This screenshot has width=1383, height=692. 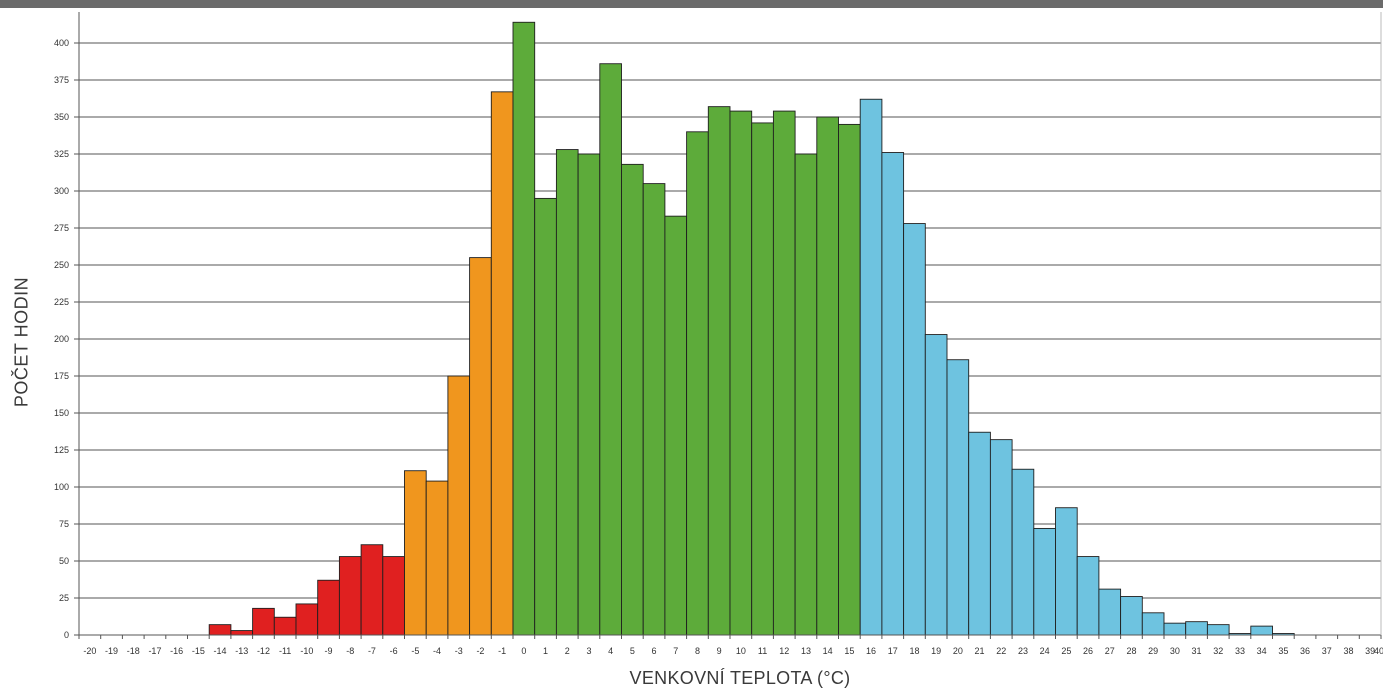 I want to click on x-tick-label: 20, so click(x=958, y=651).